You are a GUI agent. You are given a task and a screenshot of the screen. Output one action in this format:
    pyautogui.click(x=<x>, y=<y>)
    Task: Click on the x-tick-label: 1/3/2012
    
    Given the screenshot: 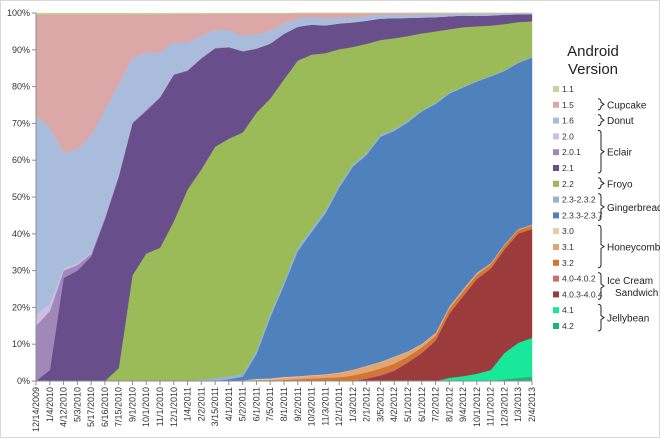 What is the action you would take?
    pyautogui.click(x=353, y=404)
    